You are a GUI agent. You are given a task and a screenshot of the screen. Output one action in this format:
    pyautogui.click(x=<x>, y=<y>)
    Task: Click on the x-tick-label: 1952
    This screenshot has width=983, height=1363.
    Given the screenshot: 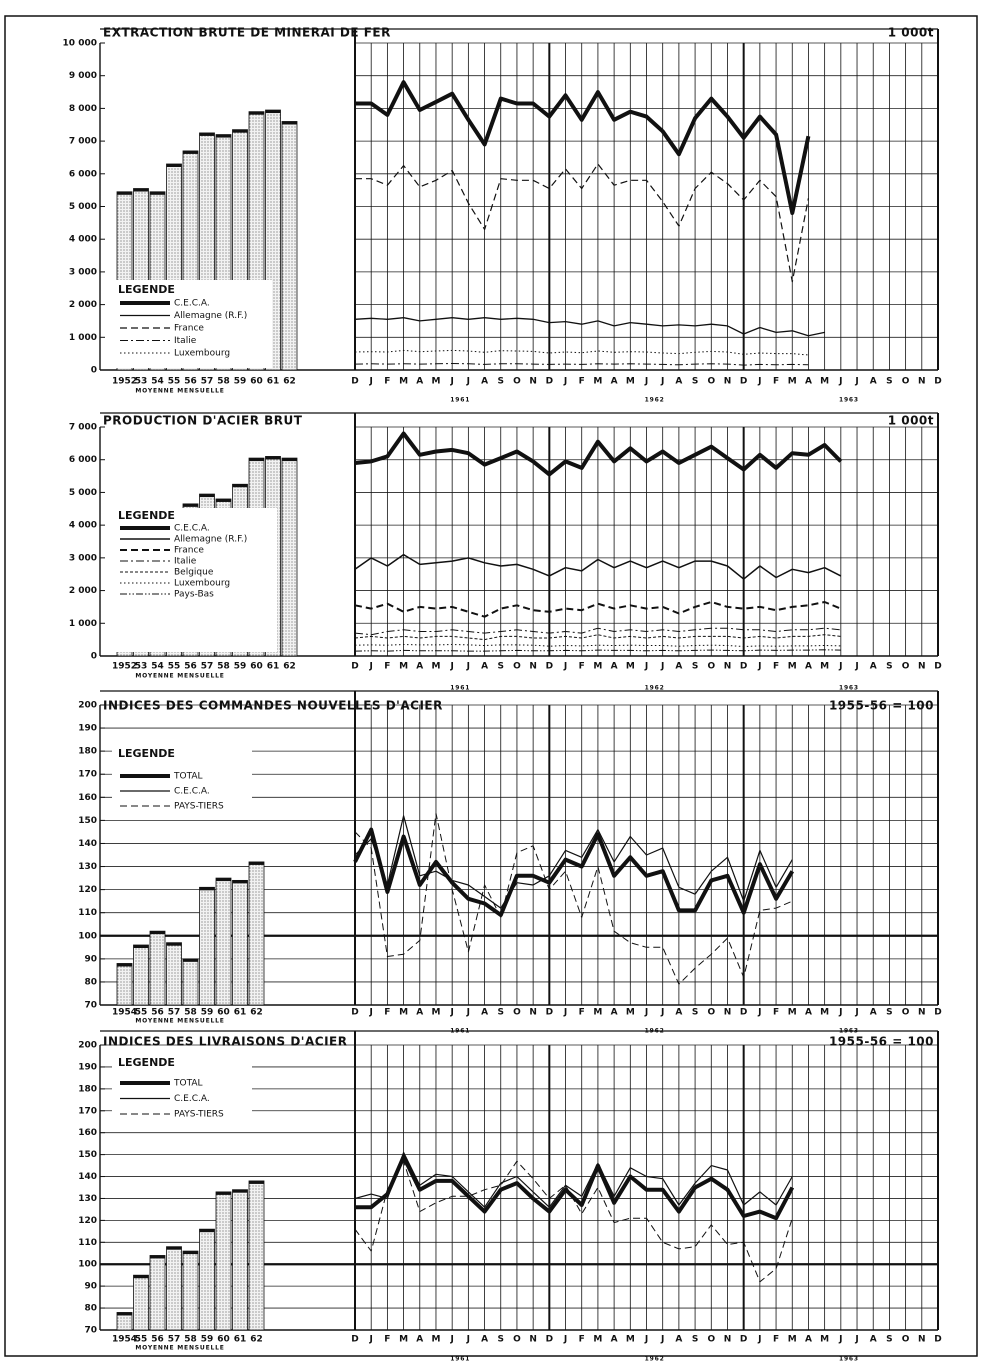 What is the action you would take?
    pyautogui.click(x=124, y=667)
    